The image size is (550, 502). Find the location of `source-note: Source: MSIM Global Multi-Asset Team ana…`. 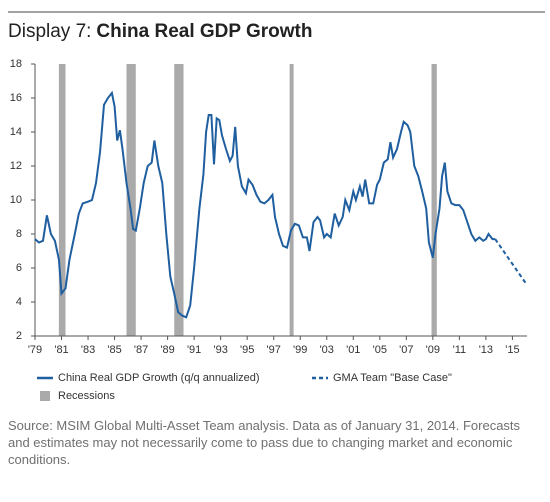

source-note: Source: MSIM Global Multi-Asset Team ana… is located at coordinates (264, 442).